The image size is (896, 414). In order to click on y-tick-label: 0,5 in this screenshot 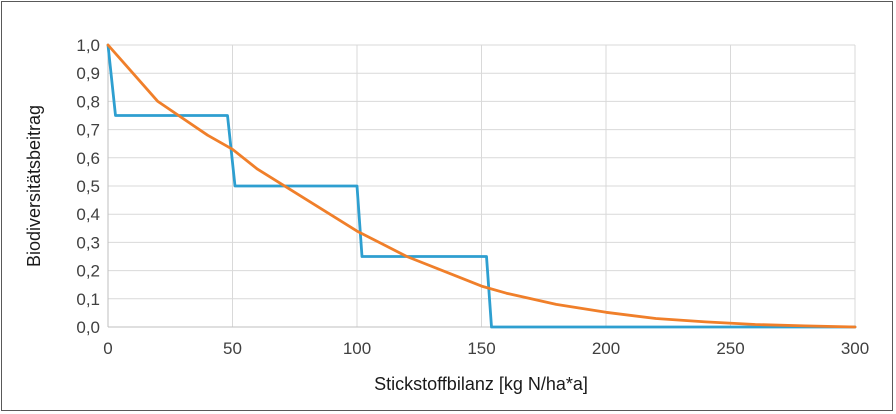, I will do `click(88, 186)`.